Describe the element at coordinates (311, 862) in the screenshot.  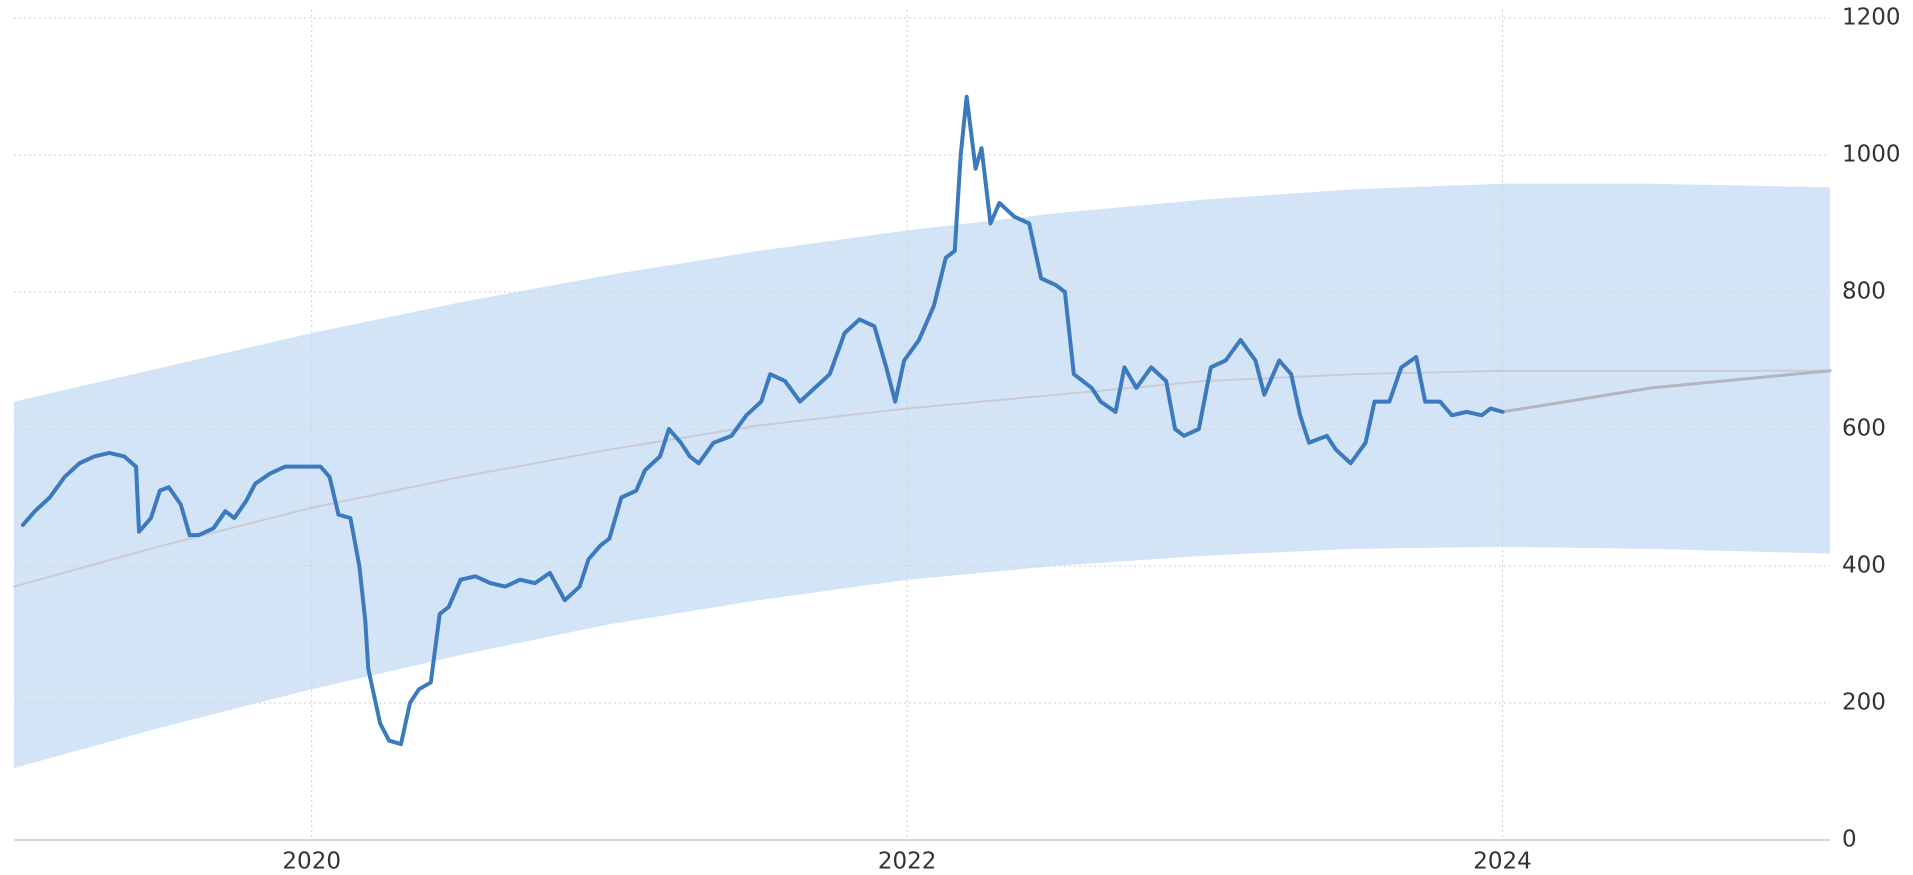
I see `x-tick-label: 2020` at that location.